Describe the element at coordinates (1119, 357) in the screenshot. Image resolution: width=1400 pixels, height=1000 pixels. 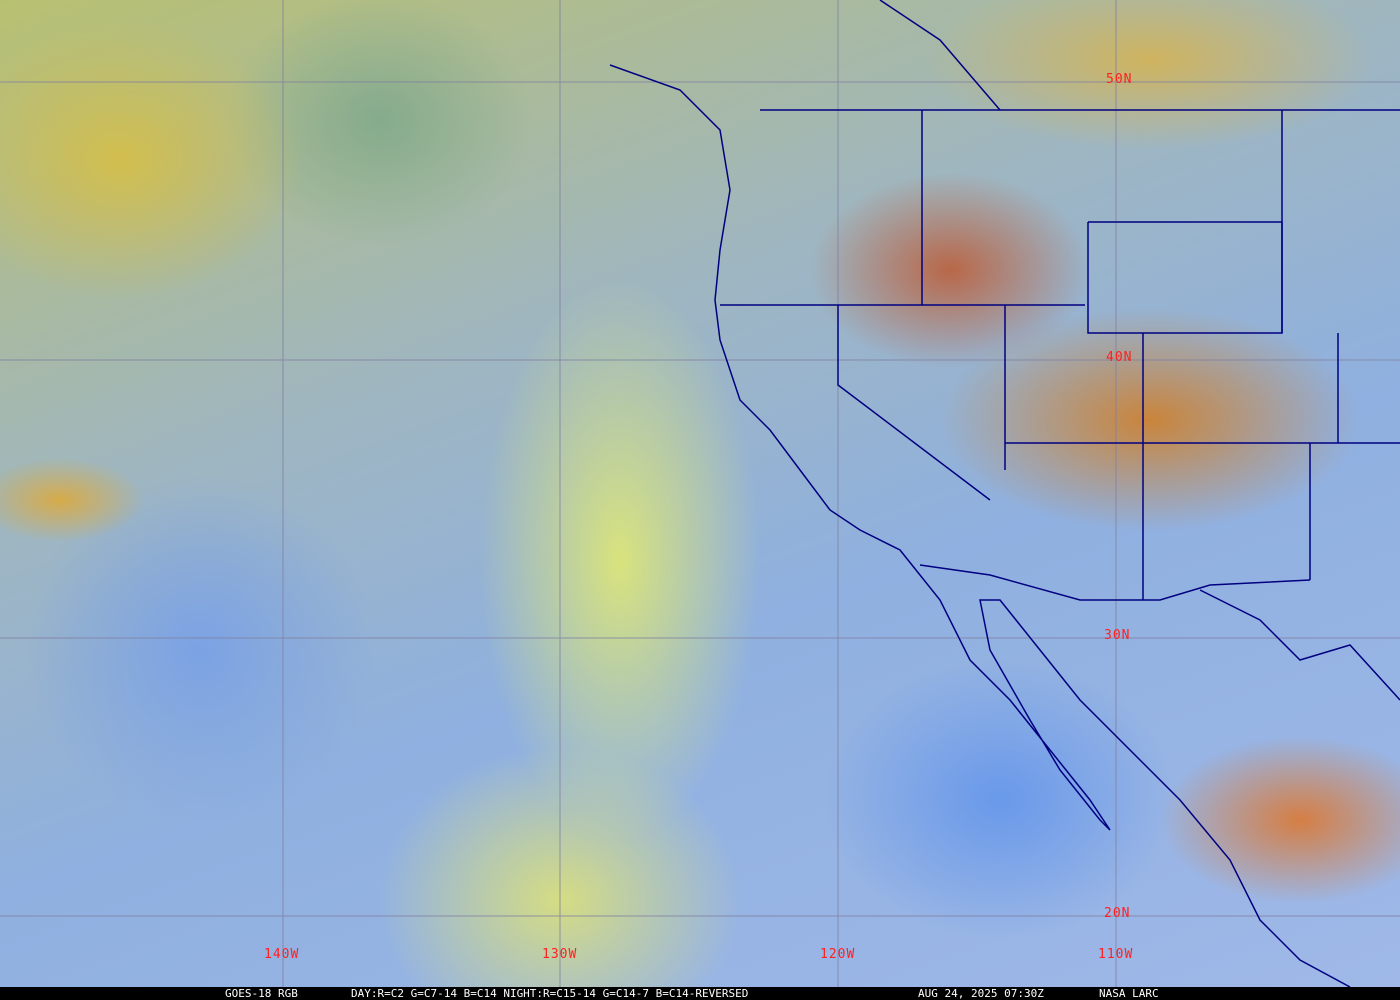
I see `latitude-label-40n: 40N` at that location.